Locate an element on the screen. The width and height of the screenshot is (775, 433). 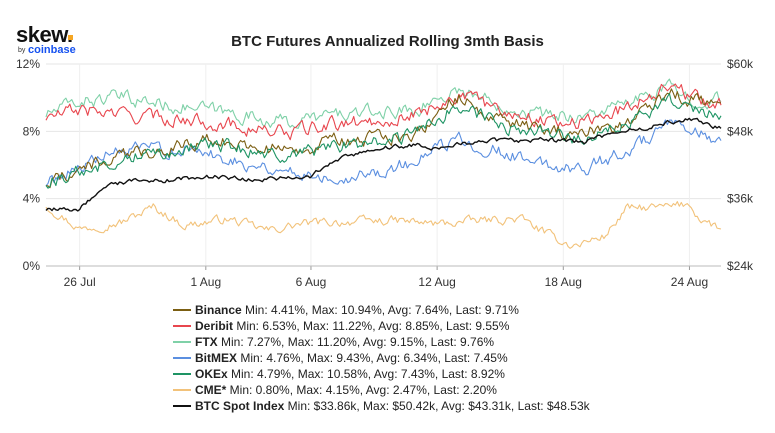
series-line-bitmex is located at coordinates (383, 153).